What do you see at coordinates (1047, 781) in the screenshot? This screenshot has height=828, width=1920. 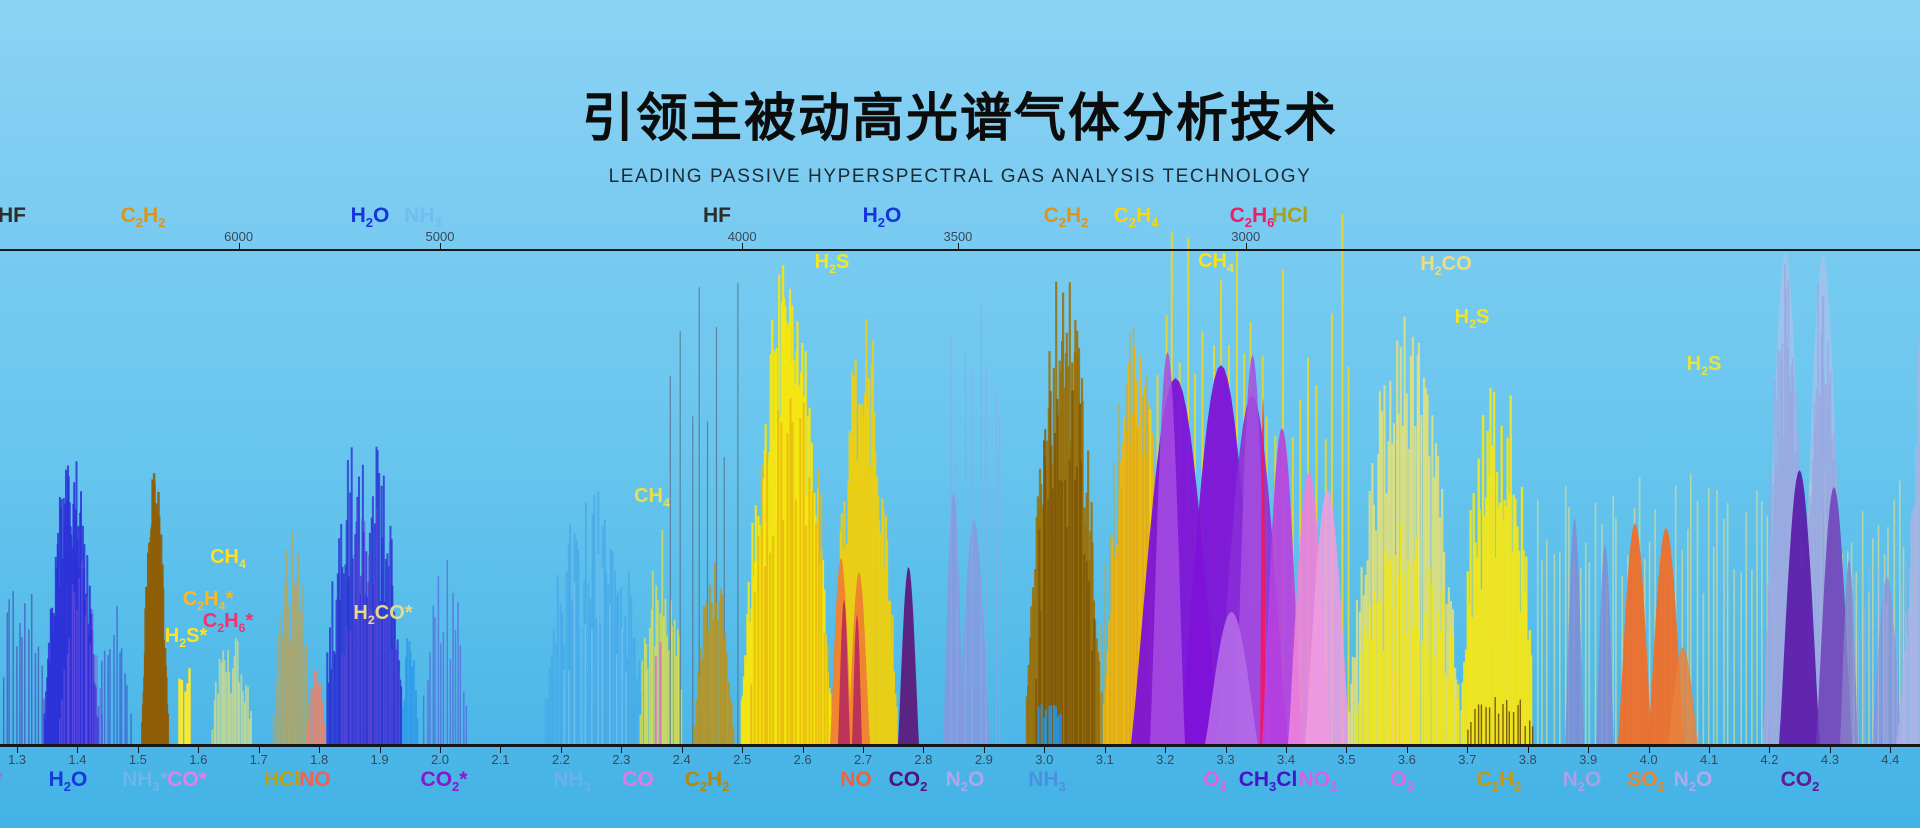 I see `gas-label-bottom: NH3` at bounding box center [1047, 781].